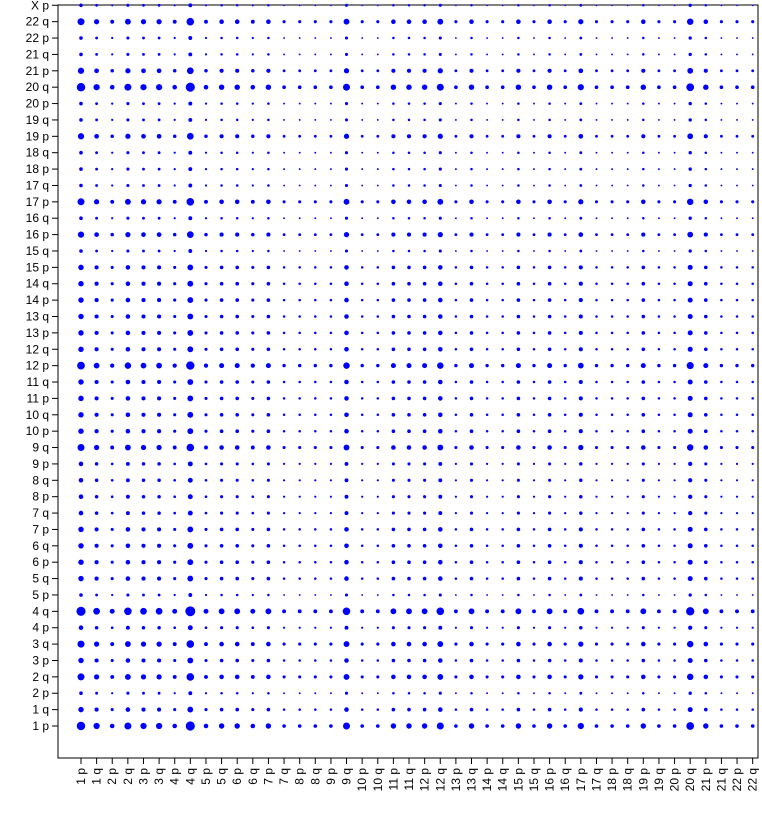  What do you see at coordinates (690, 333) in the screenshot?
I see `point-20-q-x-13-p` at bounding box center [690, 333].